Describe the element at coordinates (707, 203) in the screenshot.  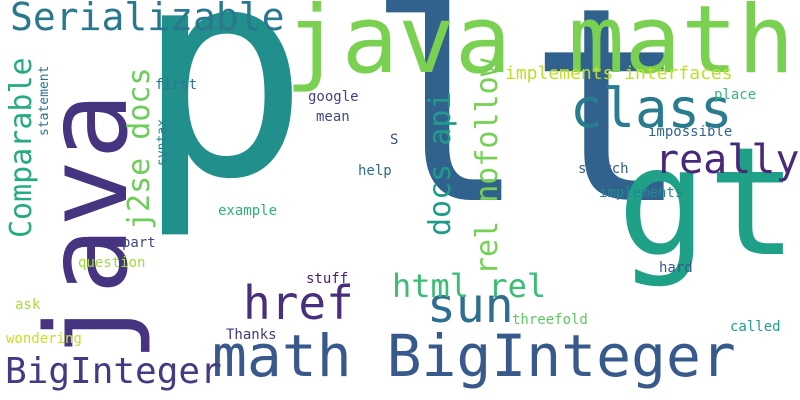
I see `word-cloud-item: gt` at that location.